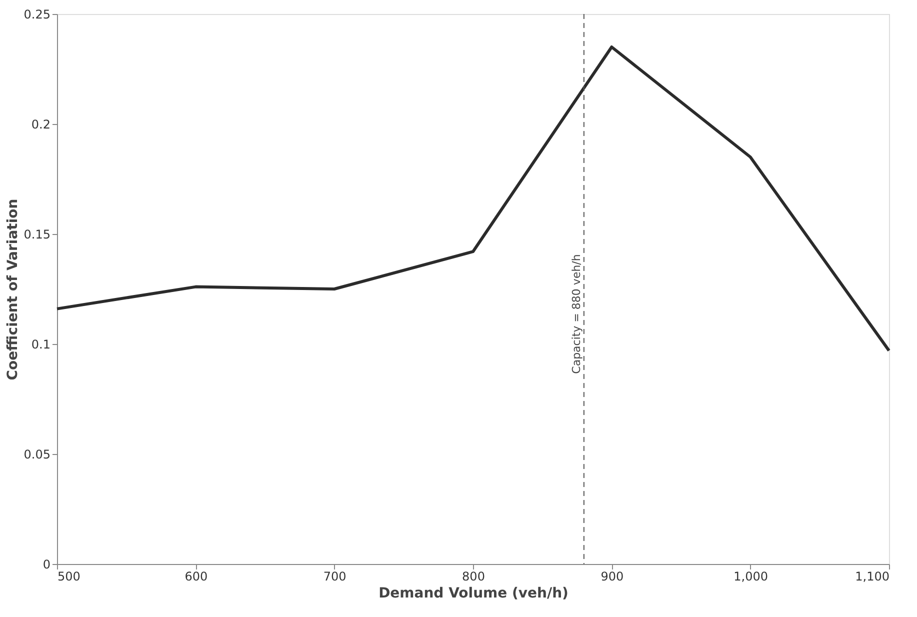 The height and width of the screenshot is (617, 917). What do you see at coordinates (12, 289) in the screenshot?
I see `y-axis-title: Coefficient of Variation` at bounding box center [12, 289].